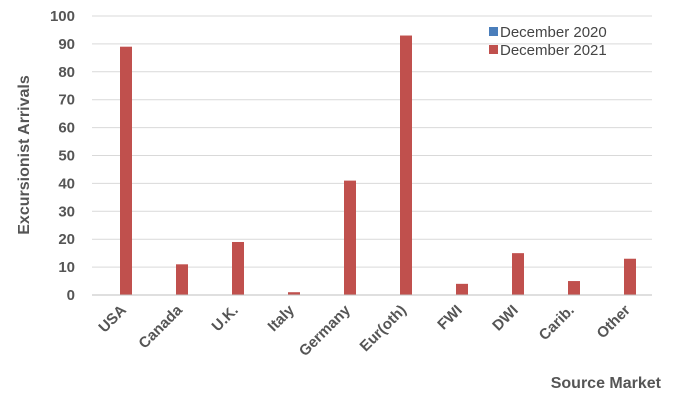 Image resolution: width=677 pixels, height=394 pixels. What do you see at coordinates (325, 330) in the screenshot?
I see `x-tick-label-germany: Germany` at bounding box center [325, 330].